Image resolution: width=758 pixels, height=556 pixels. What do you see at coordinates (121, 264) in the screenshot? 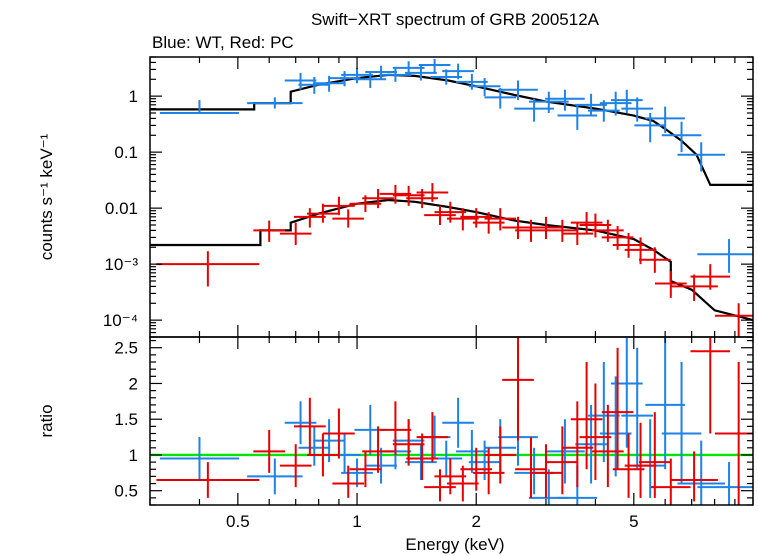
I see `y-tick-label: 10⁻³` at bounding box center [121, 264].